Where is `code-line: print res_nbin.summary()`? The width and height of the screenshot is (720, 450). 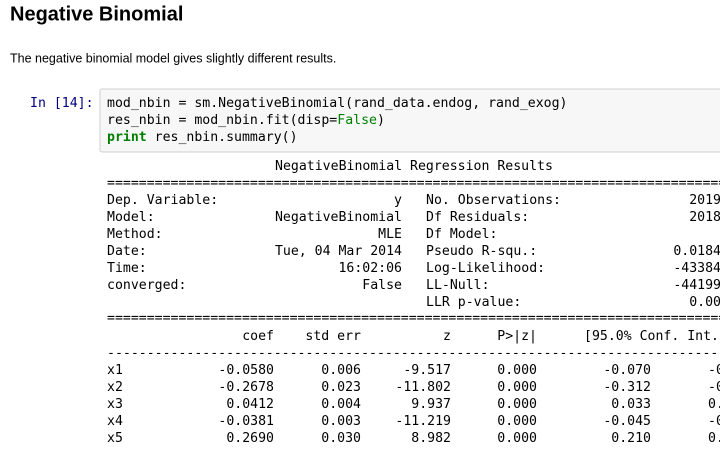 code-line: print res_nbin.summary() is located at coordinates (202, 137).